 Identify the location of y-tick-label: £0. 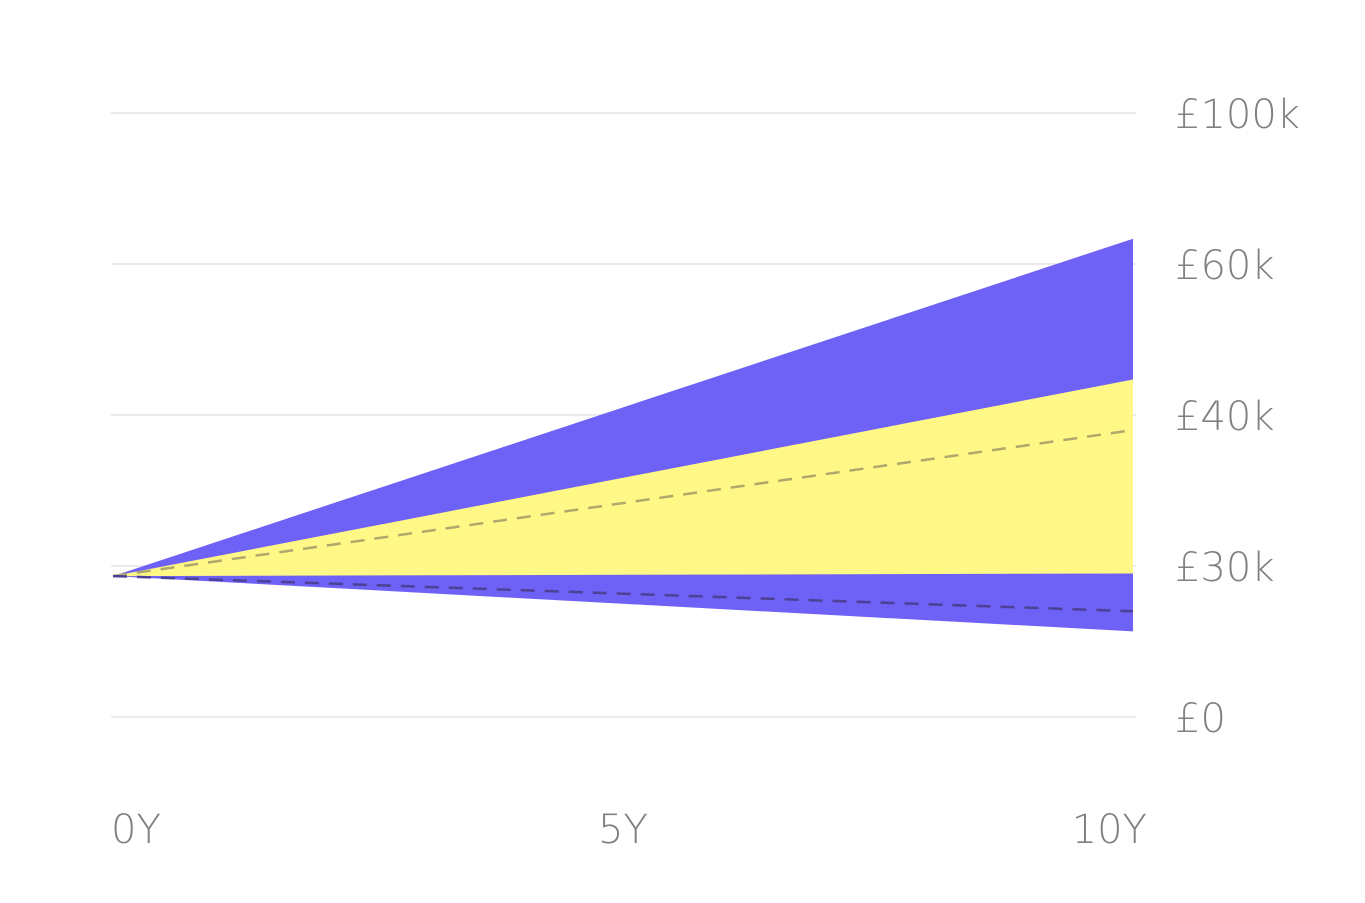
(1200, 719).